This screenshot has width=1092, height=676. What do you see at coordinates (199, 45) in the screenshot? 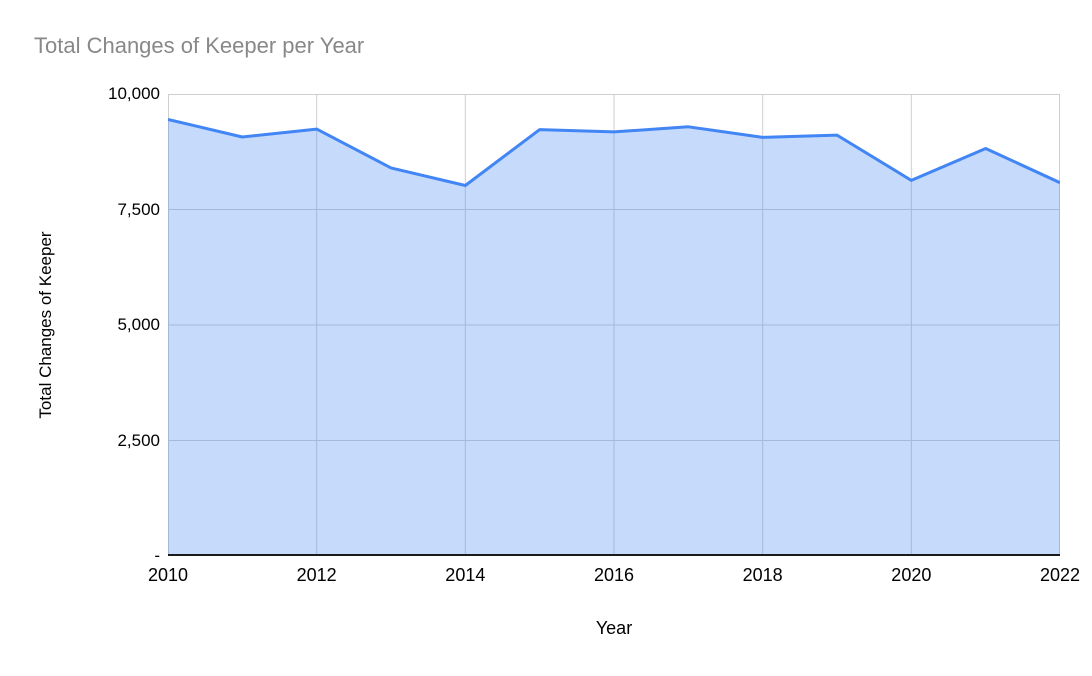
I see `chart-title: Total Changes of Keeper per Year` at bounding box center [199, 45].